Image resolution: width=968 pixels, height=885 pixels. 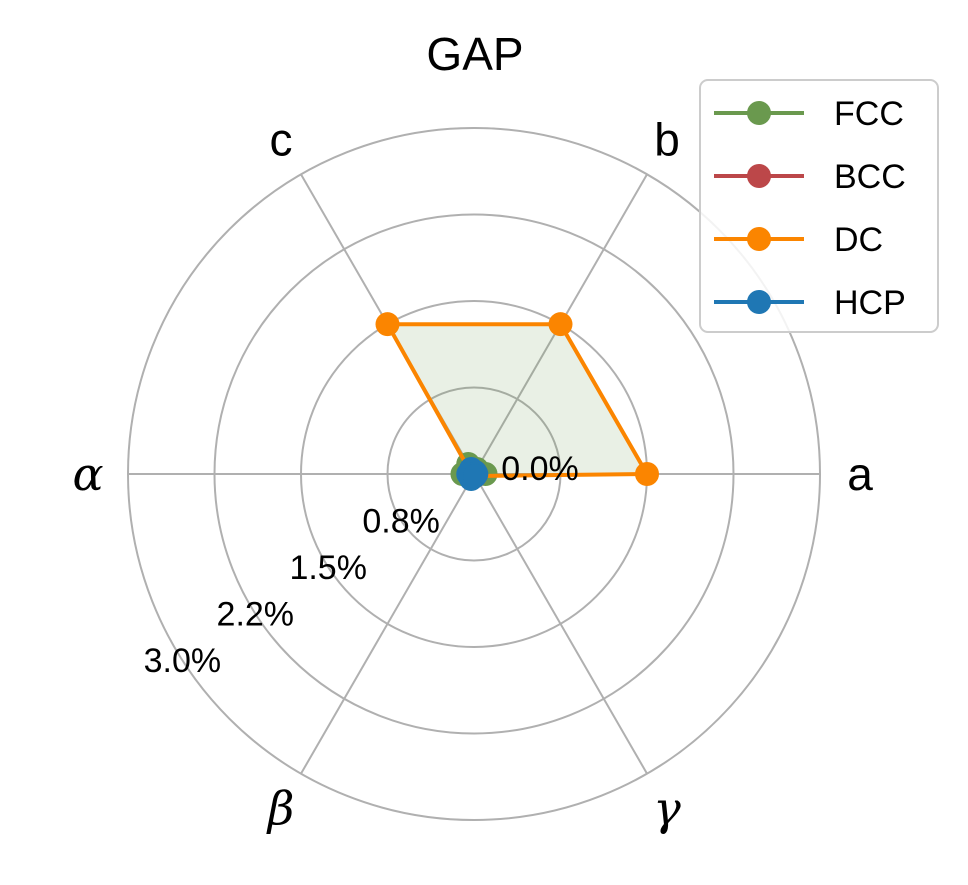 What do you see at coordinates (870, 177) in the screenshot?
I see `legend-label: BCC` at bounding box center [870, 177].